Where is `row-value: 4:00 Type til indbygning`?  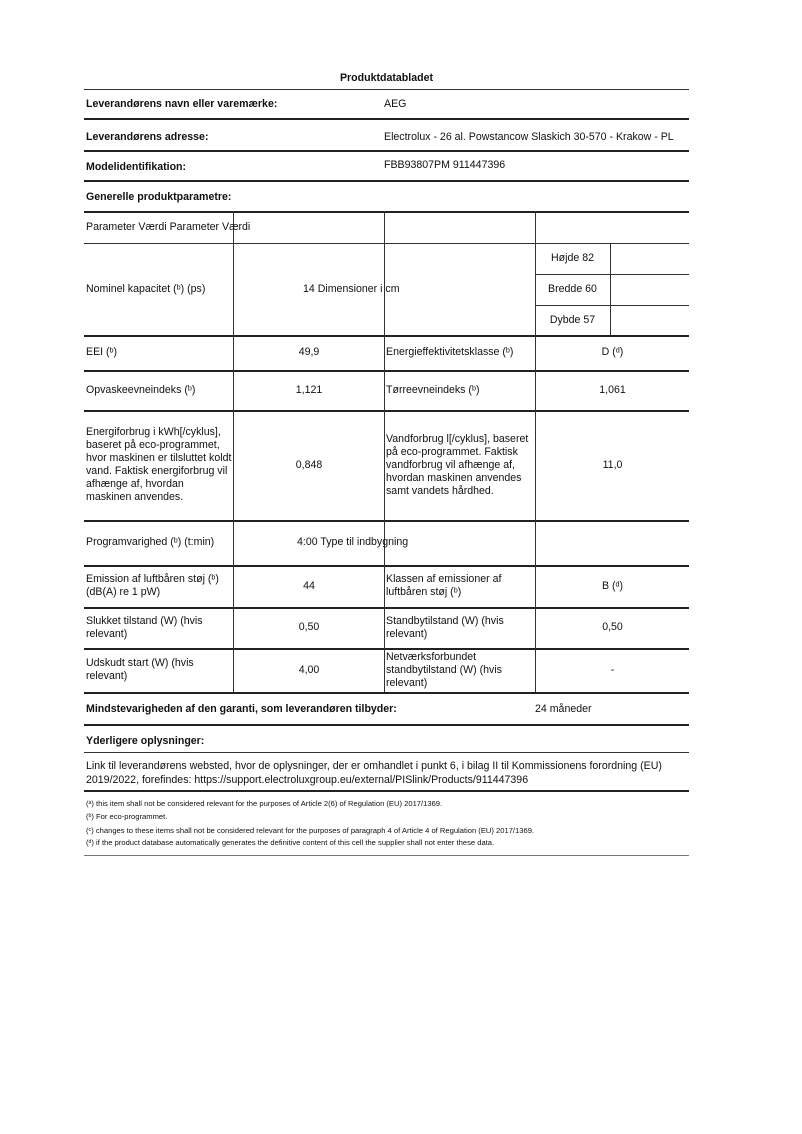 row-value: 4:00 Type til indbygning is located at coordinates (353, 542).